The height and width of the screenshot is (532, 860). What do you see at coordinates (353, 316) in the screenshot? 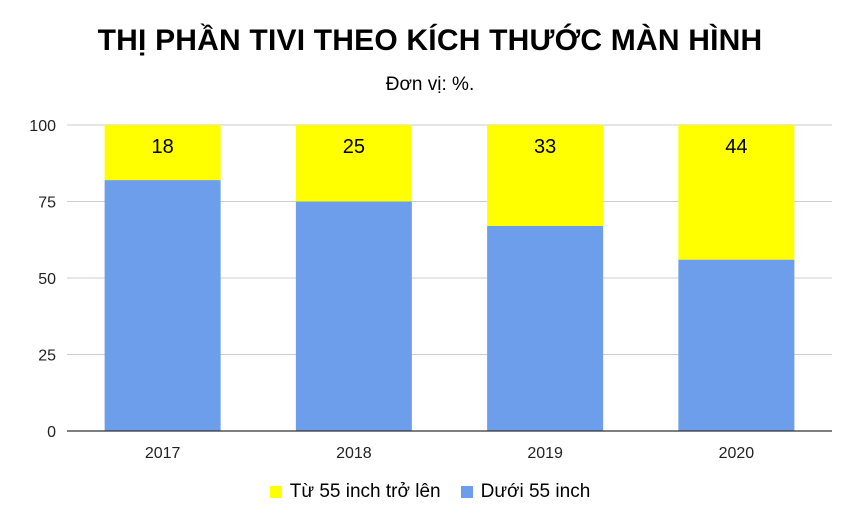
I see `bar-under-55-2018` at bounding box center [353, 316].